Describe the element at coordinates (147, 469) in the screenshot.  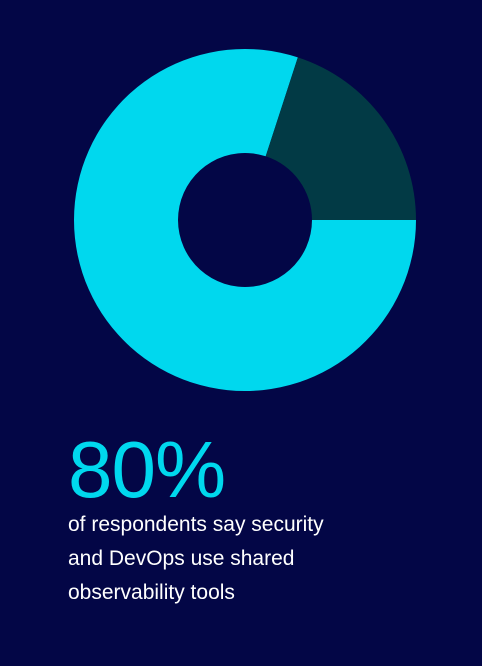
I see `headline-percentage: 80%` at that location.